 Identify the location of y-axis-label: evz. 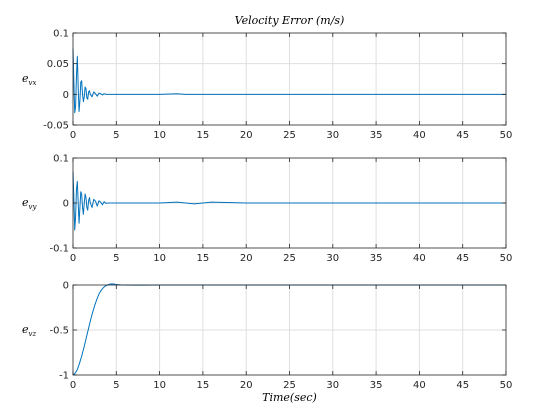
(29, 330).